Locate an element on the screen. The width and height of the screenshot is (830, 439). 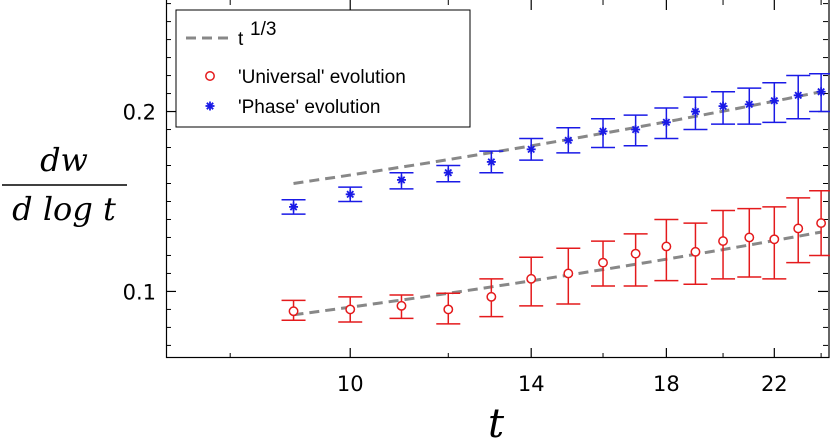
legend-swatch-universal is located at coordinates (210, 76).